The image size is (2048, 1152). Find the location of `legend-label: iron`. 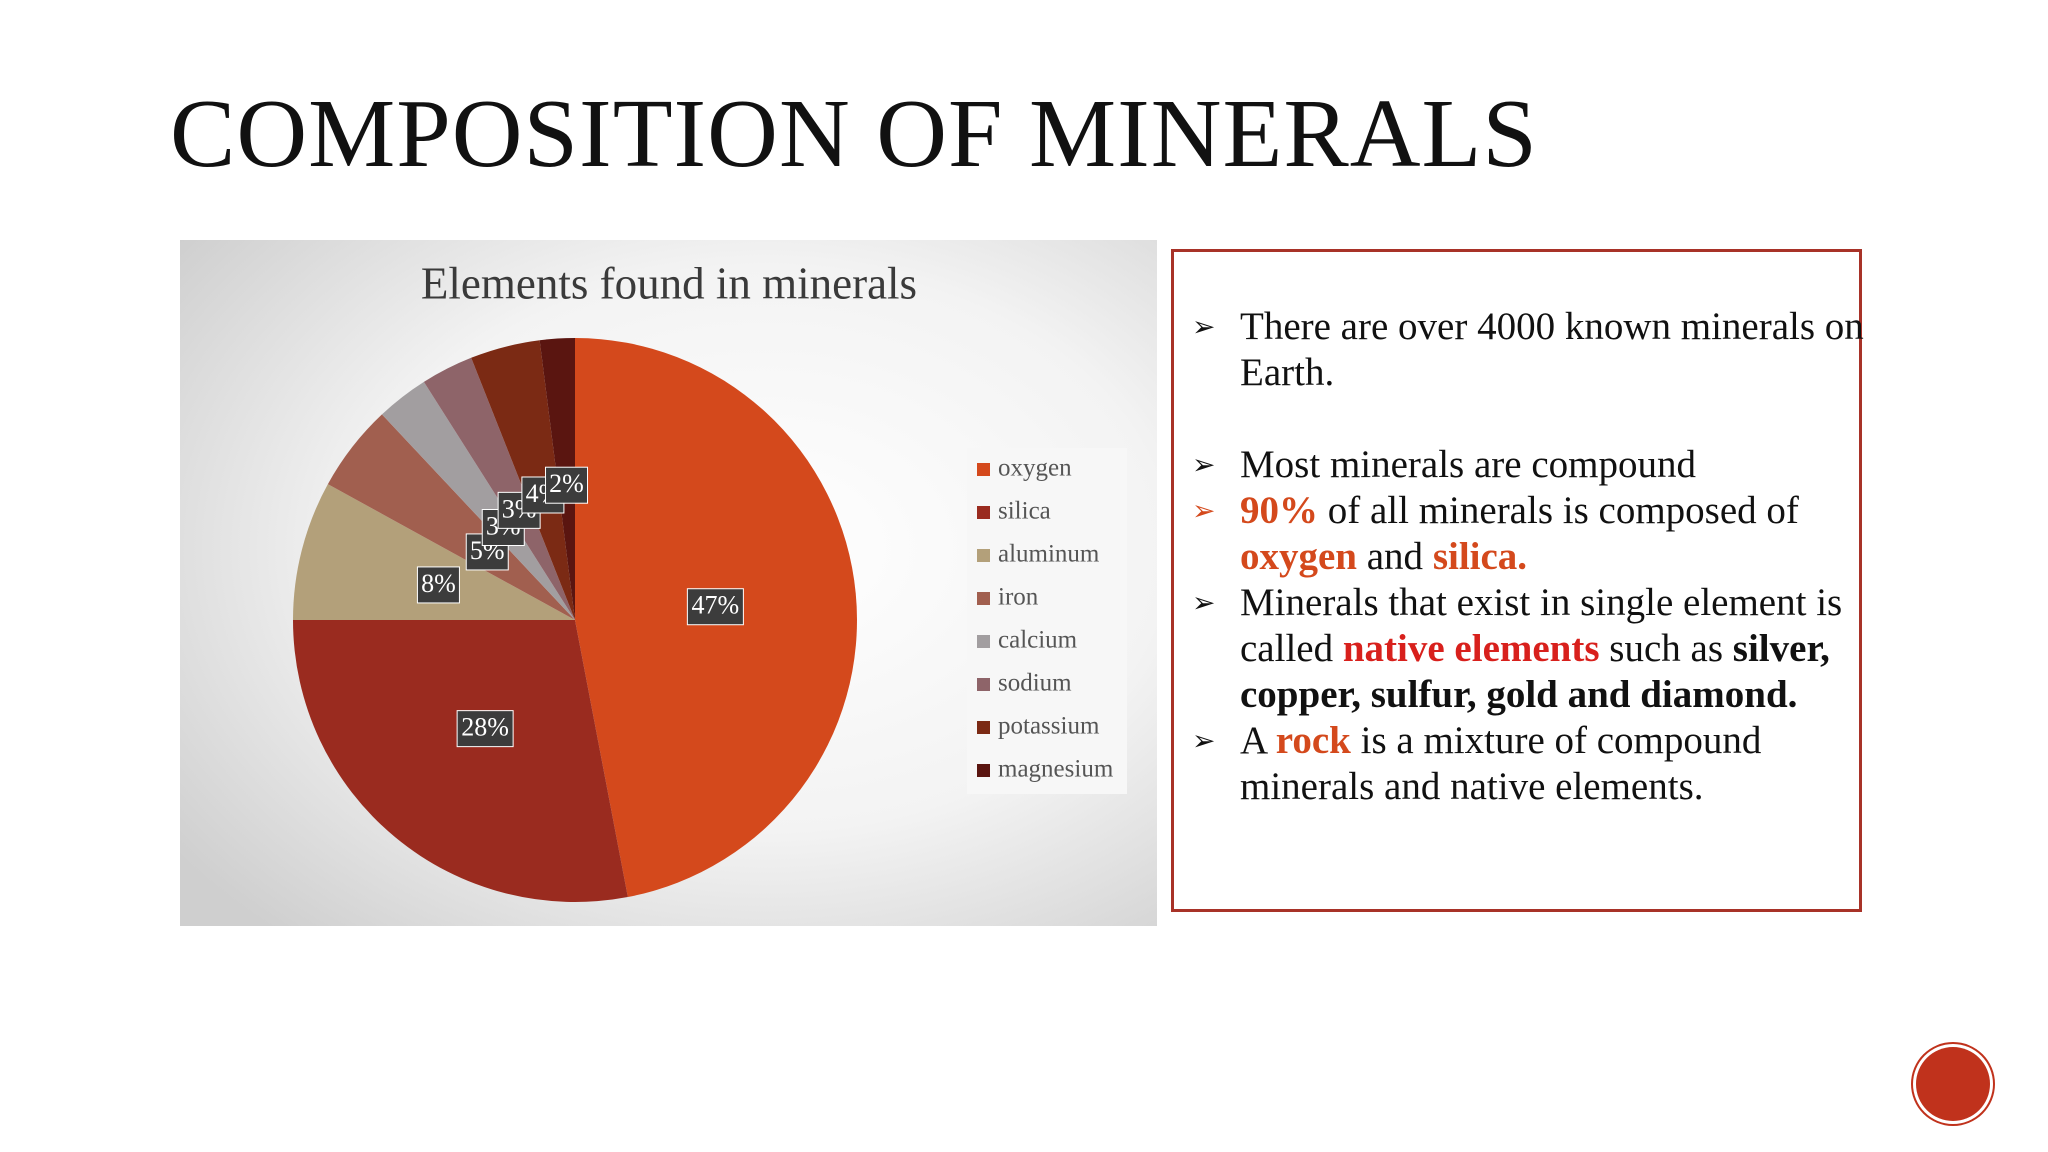

legend-label: iron is located at coordinates (1018, 597).